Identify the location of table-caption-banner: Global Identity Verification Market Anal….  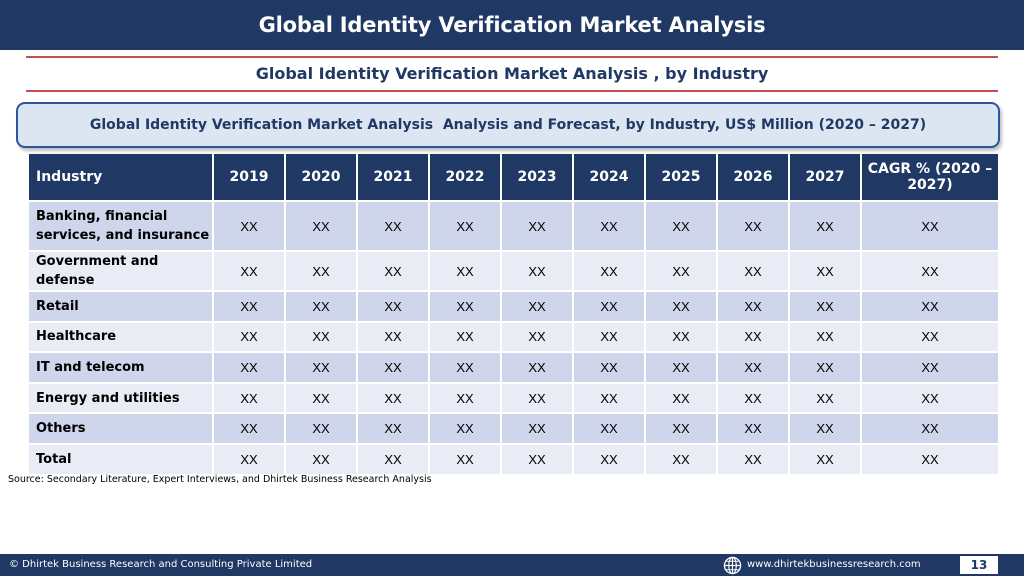
(508, 125).